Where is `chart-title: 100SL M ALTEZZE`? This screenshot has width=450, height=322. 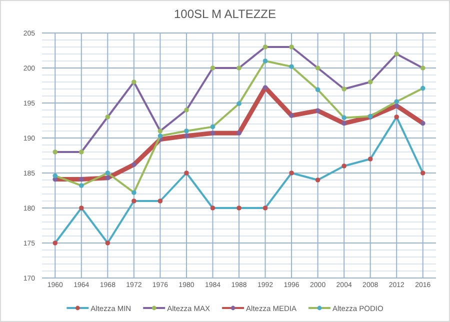 chart-title: 100SL M ALTEZZE is located at coordinates (225, 14).